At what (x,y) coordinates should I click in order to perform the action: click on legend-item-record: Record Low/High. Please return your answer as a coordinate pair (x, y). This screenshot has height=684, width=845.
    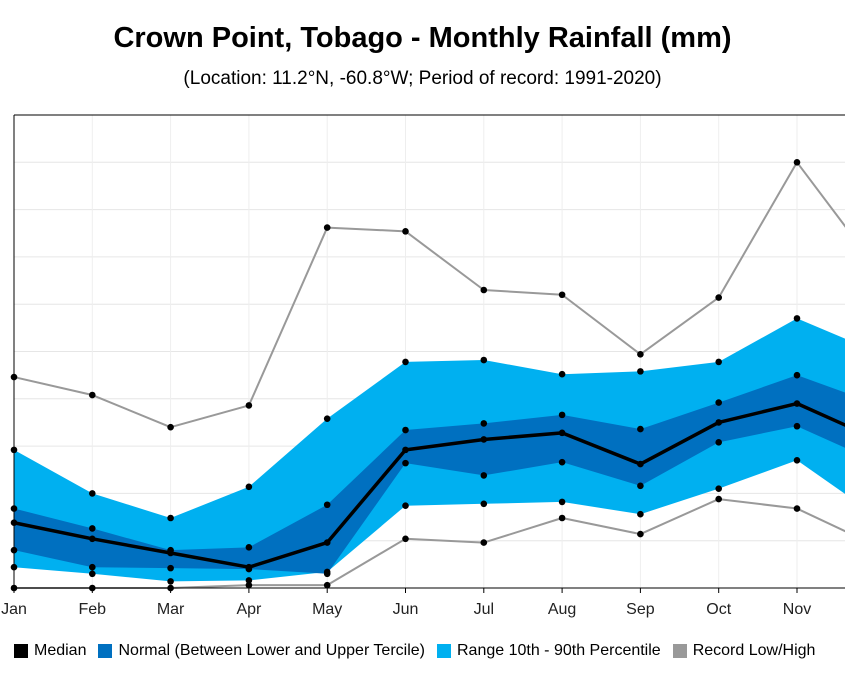
    Looking at the image, I should click on (744, 651).